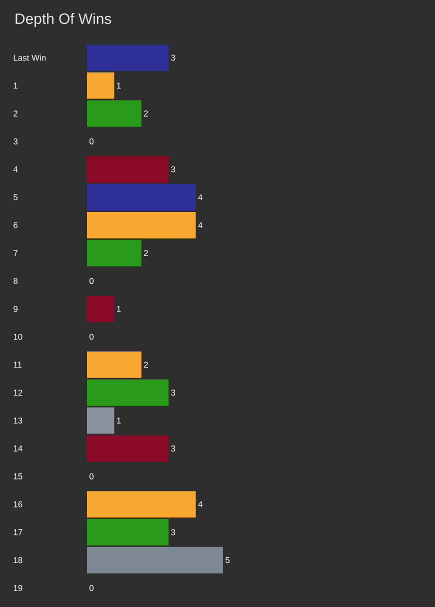 This screenshot has width=435, height=607. Describe the element at coordinates (18, 421) in the screenshot. I see `y-tick-label: 13` at that location.